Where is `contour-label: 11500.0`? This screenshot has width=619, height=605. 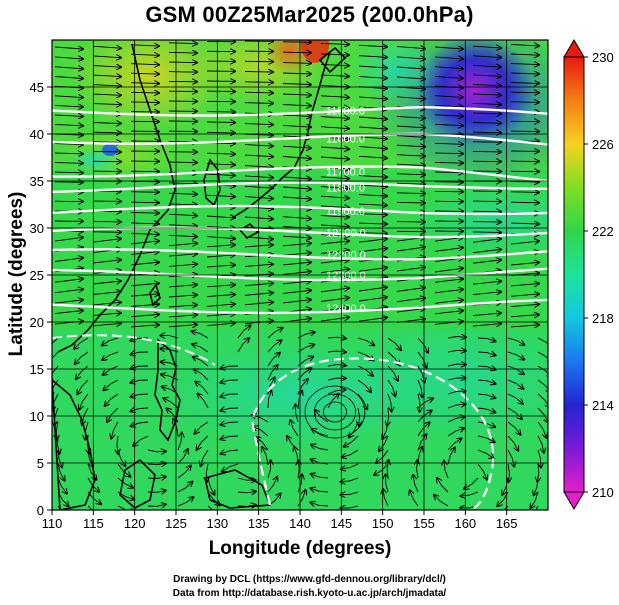 contour-label: 11500.0 is located at coordinates (345, 112).